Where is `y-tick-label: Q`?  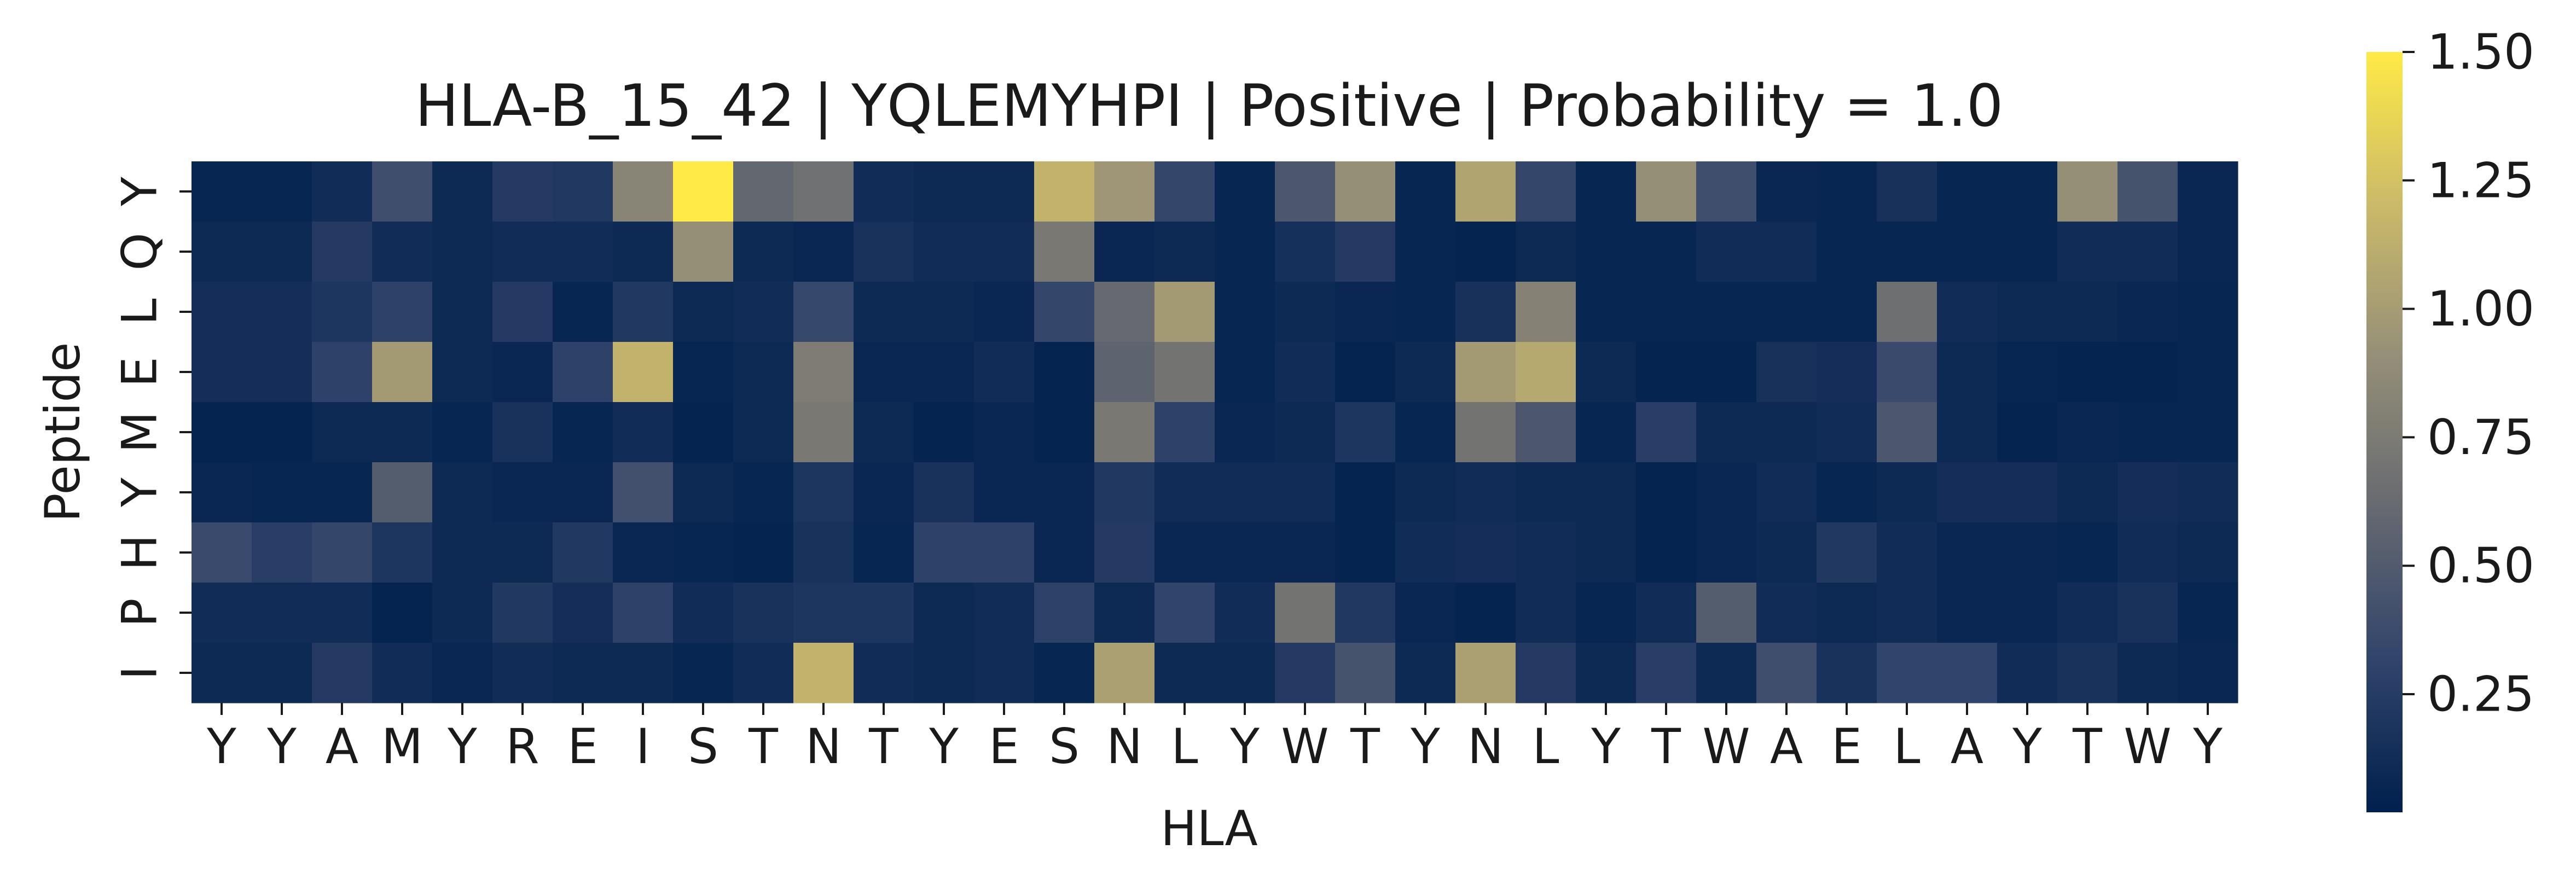
y-tick-label: Q is located at coordinates (140, 251).